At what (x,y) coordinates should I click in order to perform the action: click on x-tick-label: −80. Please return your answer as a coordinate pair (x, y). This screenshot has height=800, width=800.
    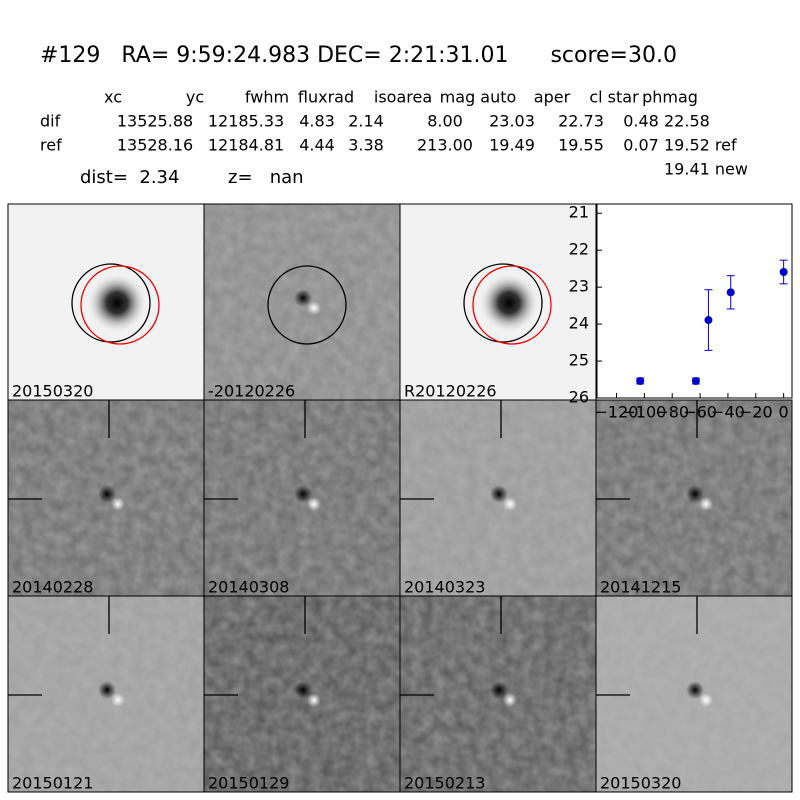
    Looking at the image, I should click on (672, 412).